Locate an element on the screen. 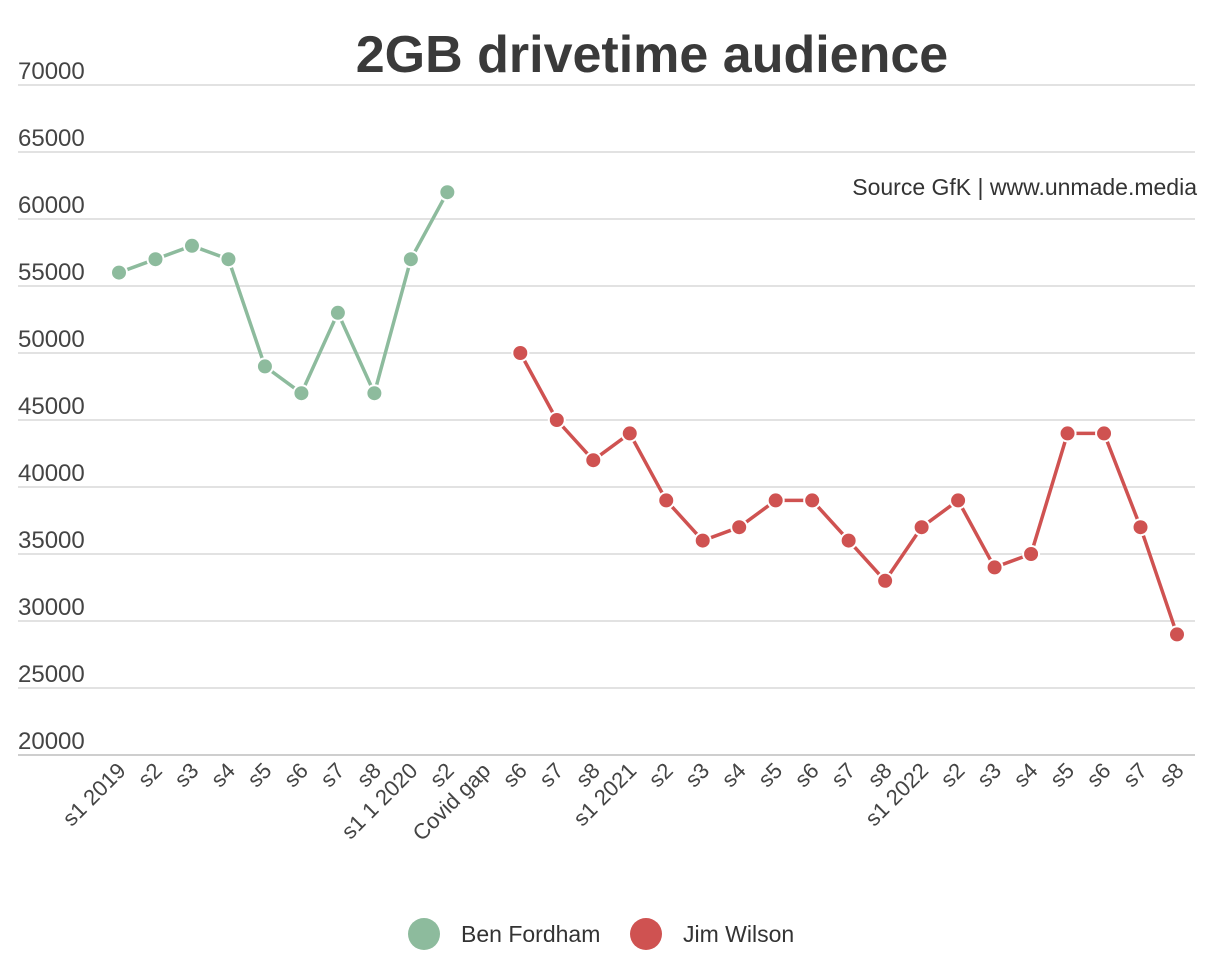 This screenshot has height=962, width=1230. chart-title: 2GB drivetime audience is located at coordinates (652, 55).